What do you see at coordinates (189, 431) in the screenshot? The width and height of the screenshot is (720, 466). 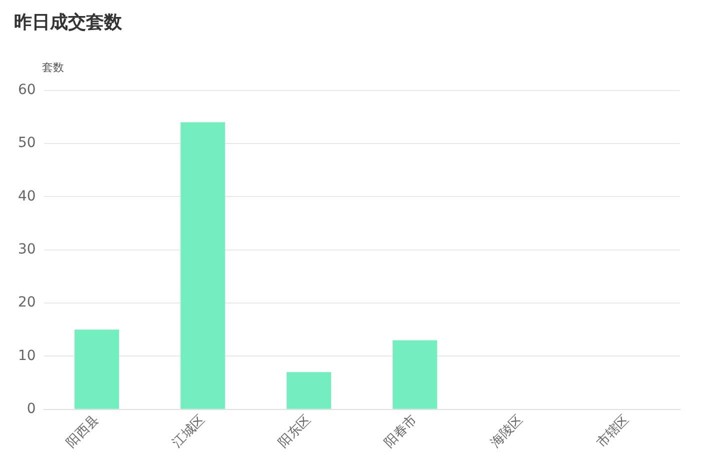 I see `x-tick-label: 江城区` at bounding box center [189, 431].